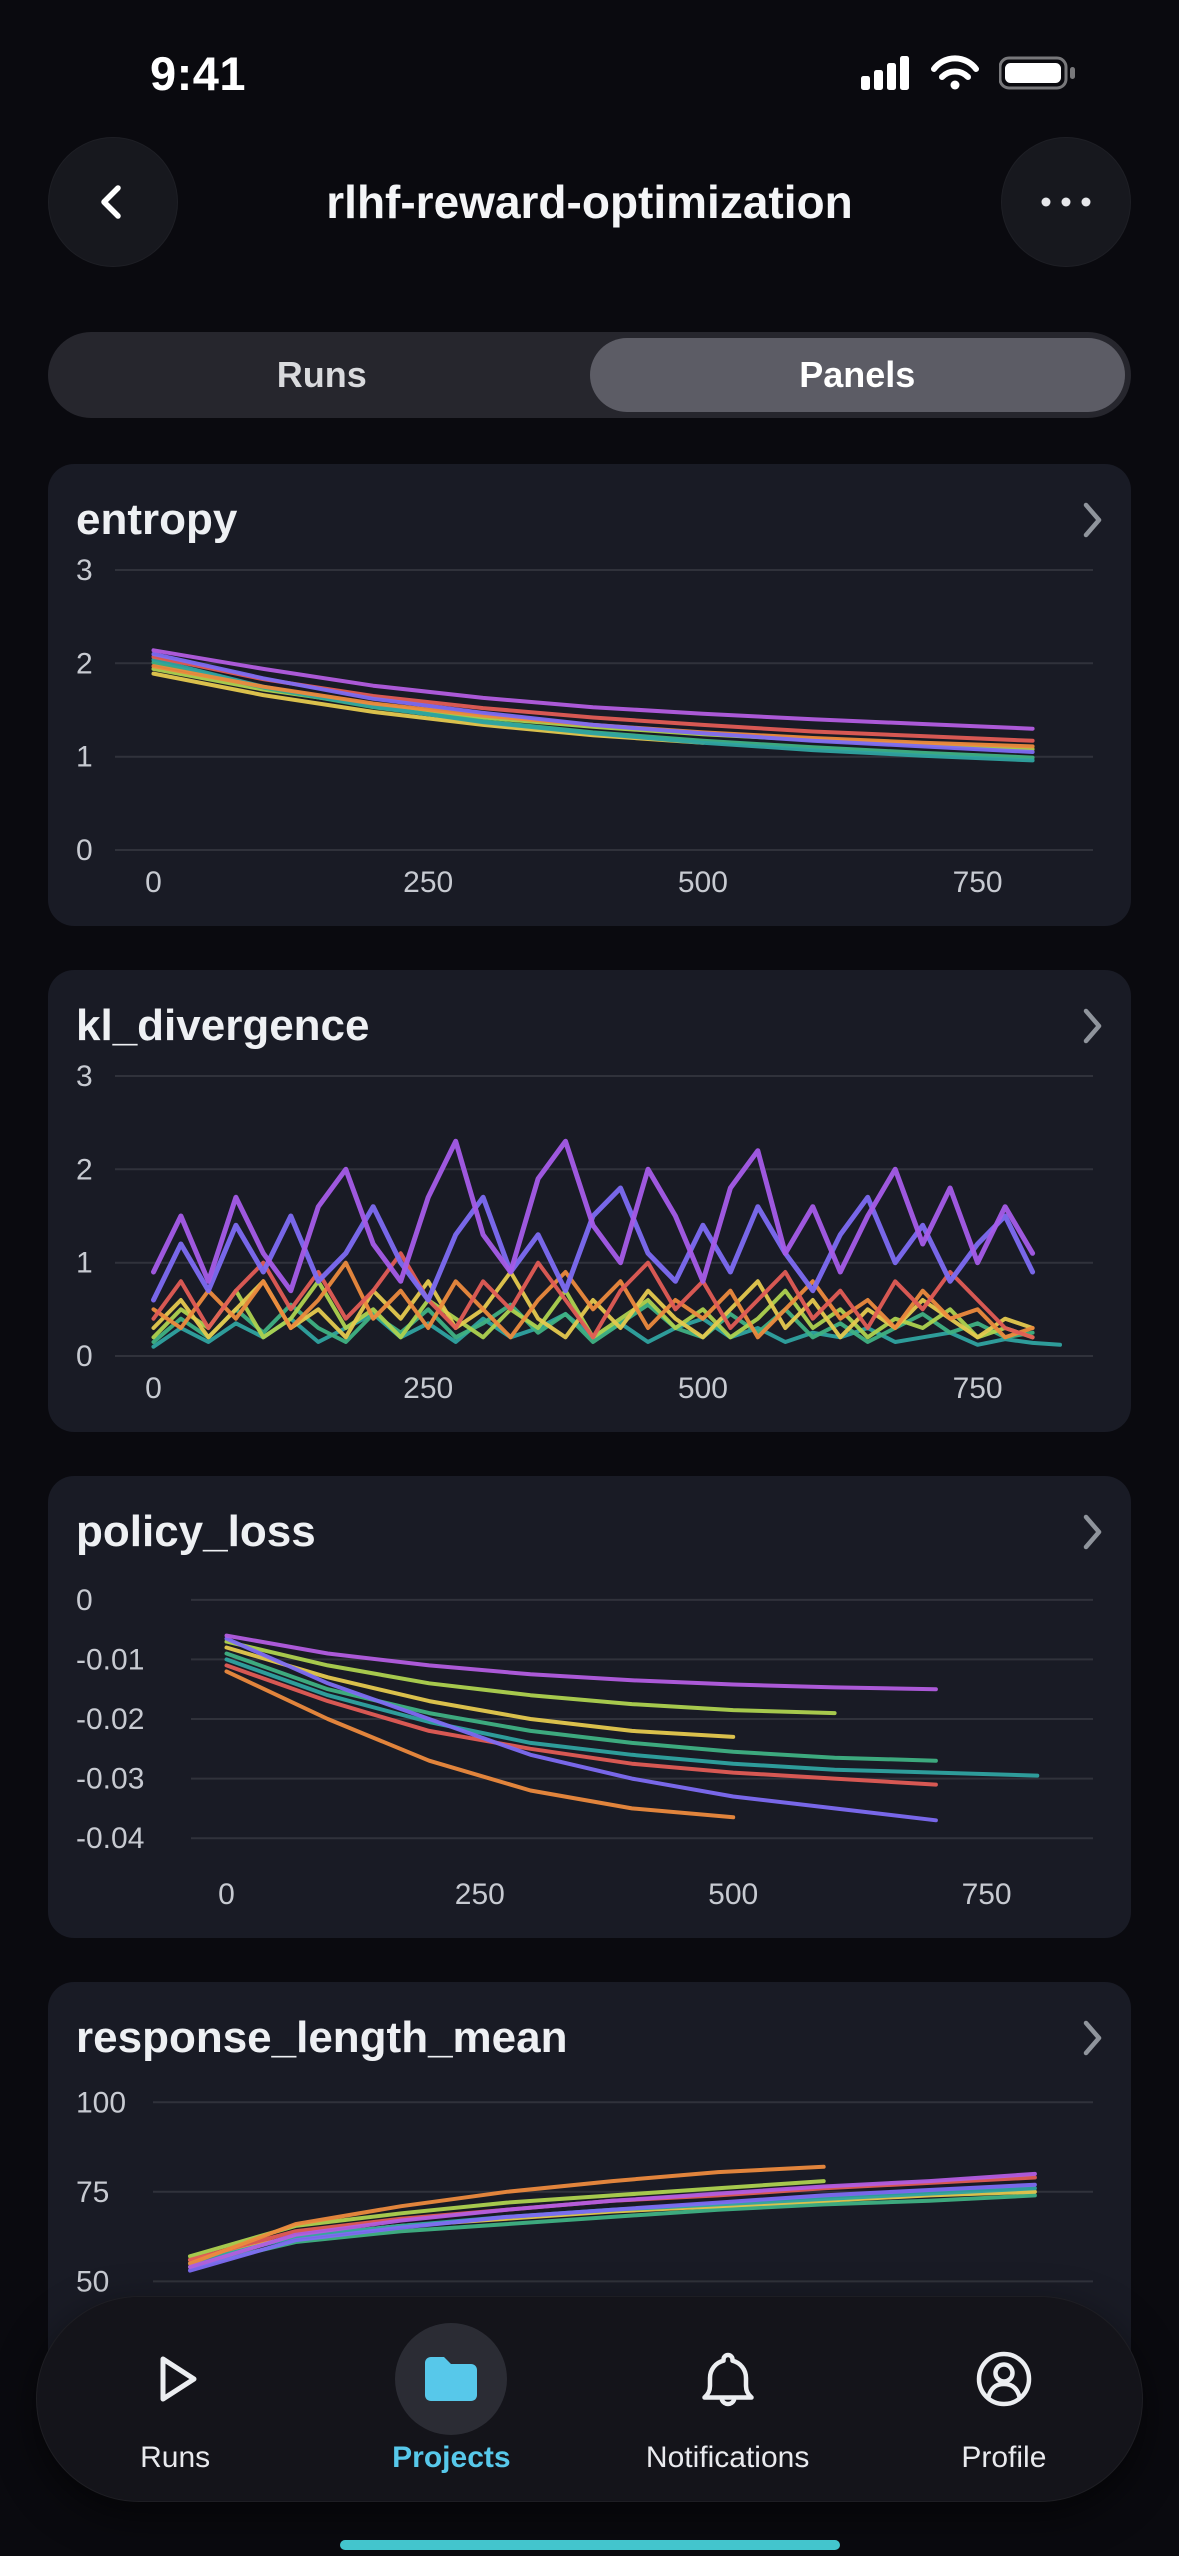  Describe the element at coordinates (451, 2457) in the screenshot. I see `tab-label: Projects` at that location.